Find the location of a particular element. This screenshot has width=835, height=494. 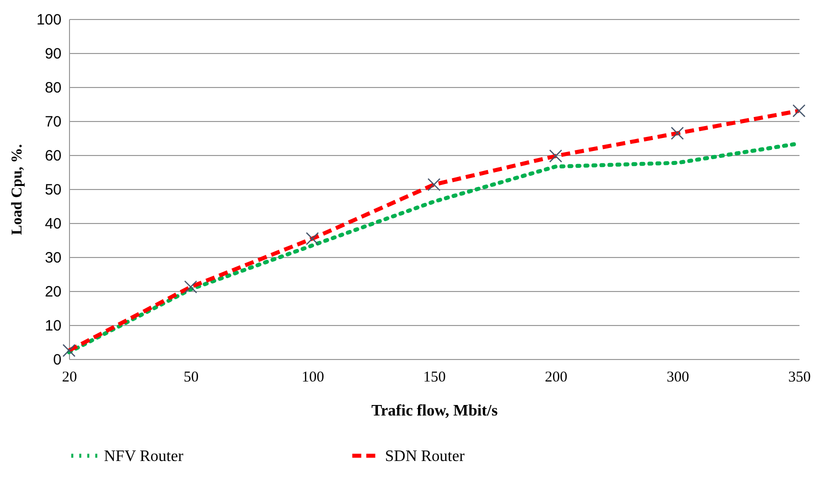

y-tick-label: 100 is located at coordinates (49, 20).